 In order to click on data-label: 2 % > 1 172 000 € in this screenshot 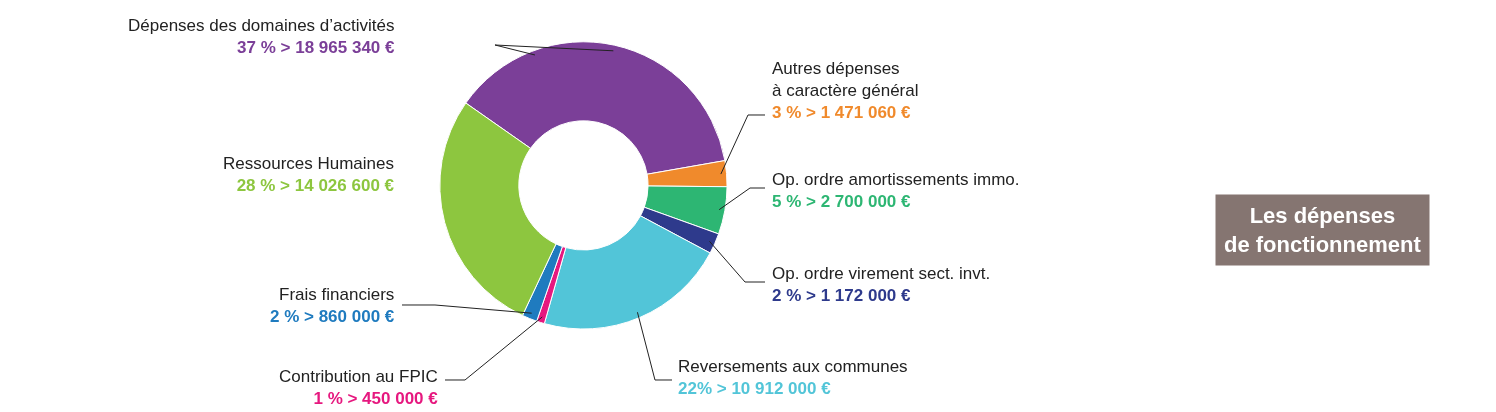, I will do `click(842, 296)`.